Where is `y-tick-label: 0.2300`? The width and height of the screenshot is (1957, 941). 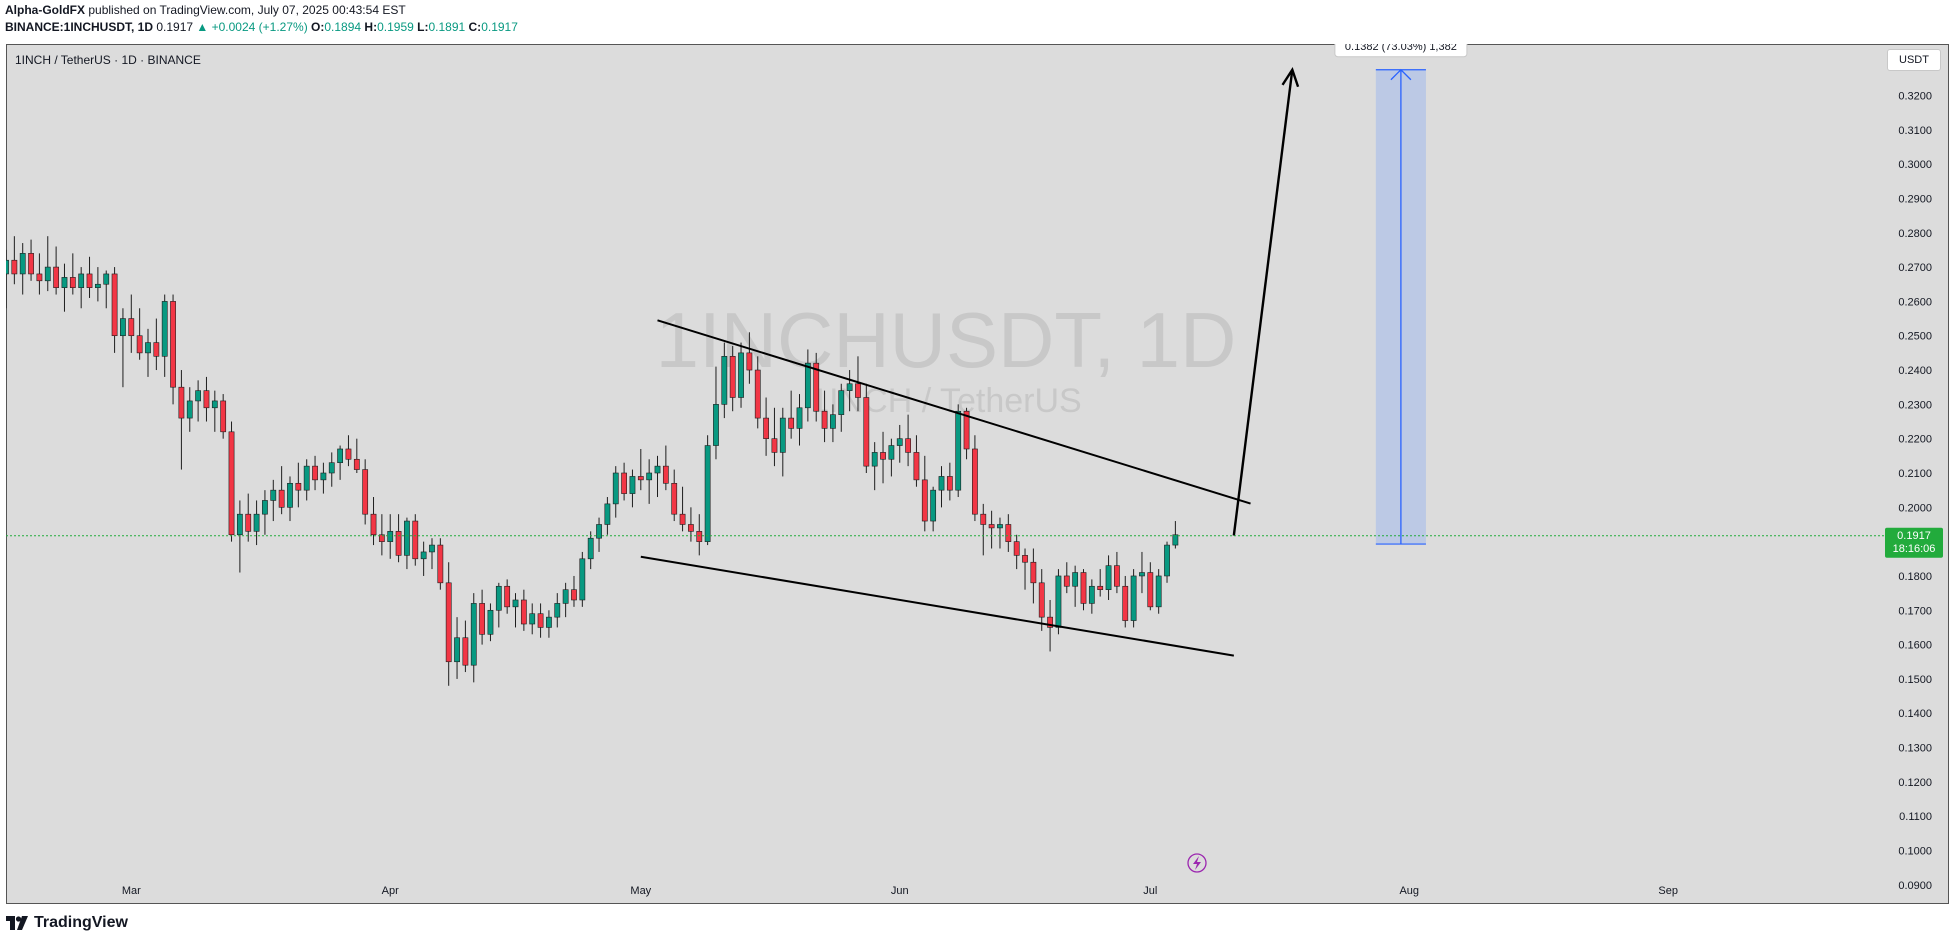 y-tick-label: 0.2300 is located at coordinates (1915, 405).